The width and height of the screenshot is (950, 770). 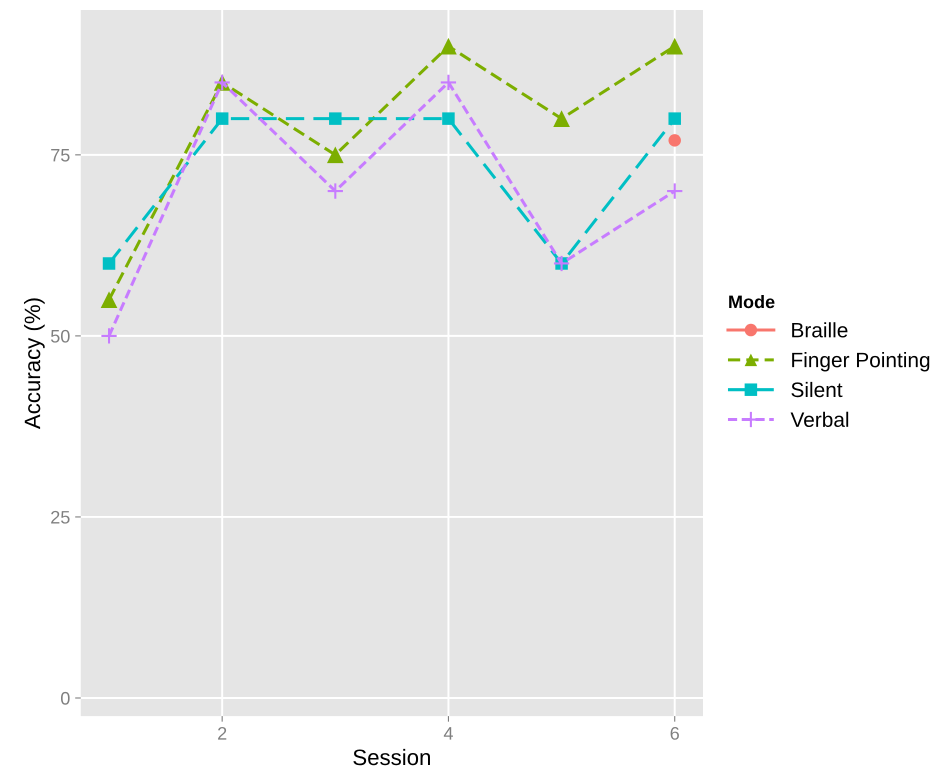 What do you see at coordinates (751, 301) in the screenshot?
I see `legend-title: Mode` at bounding box center [751, 301].